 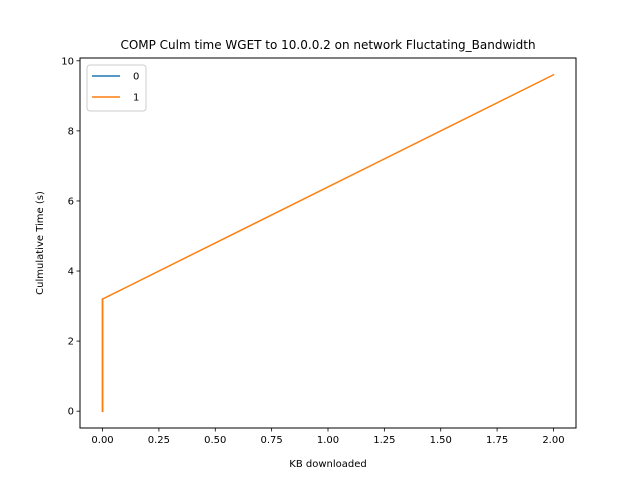 I want to click on x-tick-label: 0.50, so click(x=215, y=440).